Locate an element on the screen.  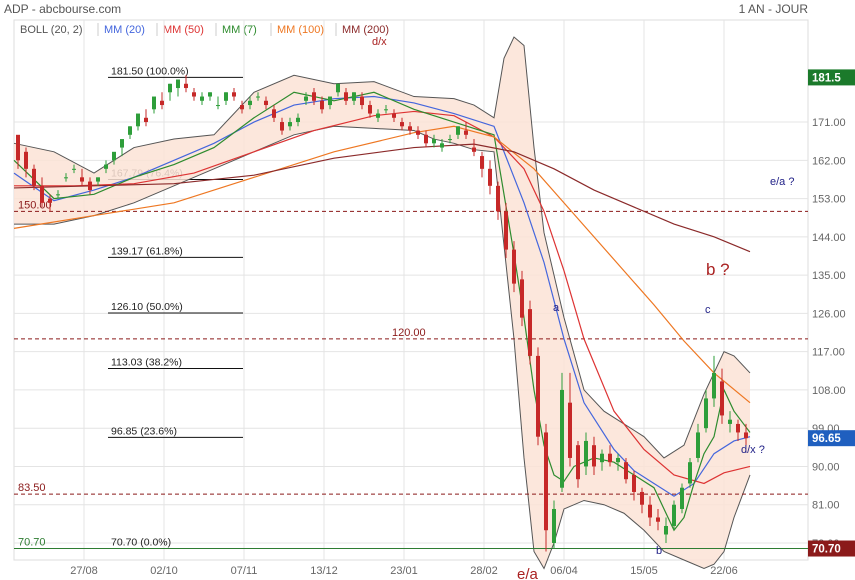
annotation-label: a is located at coordinates (556, 308).